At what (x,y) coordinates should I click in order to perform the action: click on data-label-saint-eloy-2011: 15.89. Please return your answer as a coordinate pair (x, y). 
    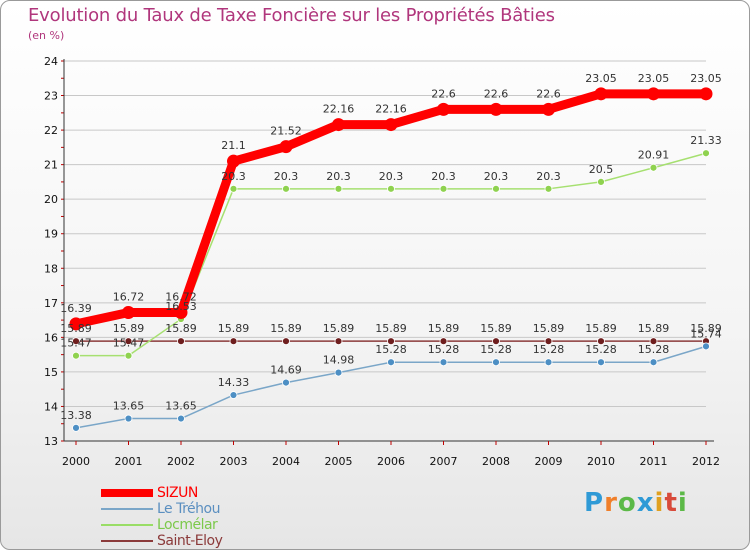
    Looking at the image, I should click on (654, 328).